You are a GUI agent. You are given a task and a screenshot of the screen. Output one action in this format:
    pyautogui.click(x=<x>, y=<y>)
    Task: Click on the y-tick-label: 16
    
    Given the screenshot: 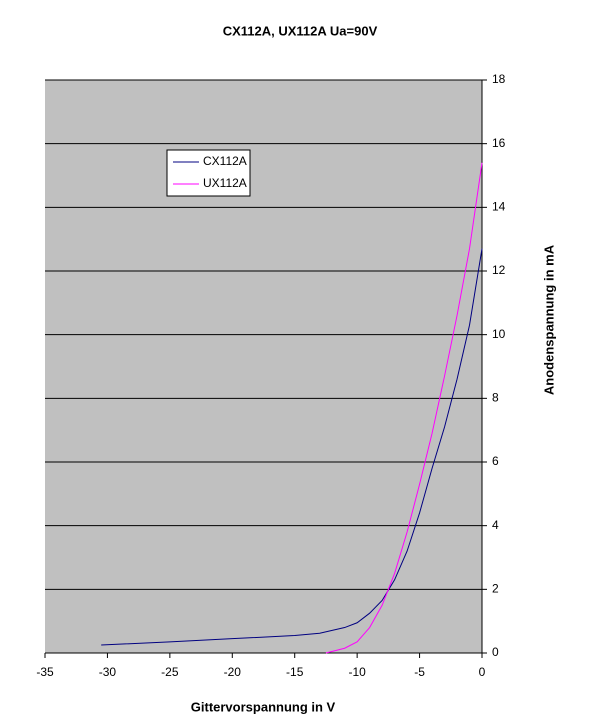 What is the action you would take?
    pyautogui.click(x=499, y=143)
    